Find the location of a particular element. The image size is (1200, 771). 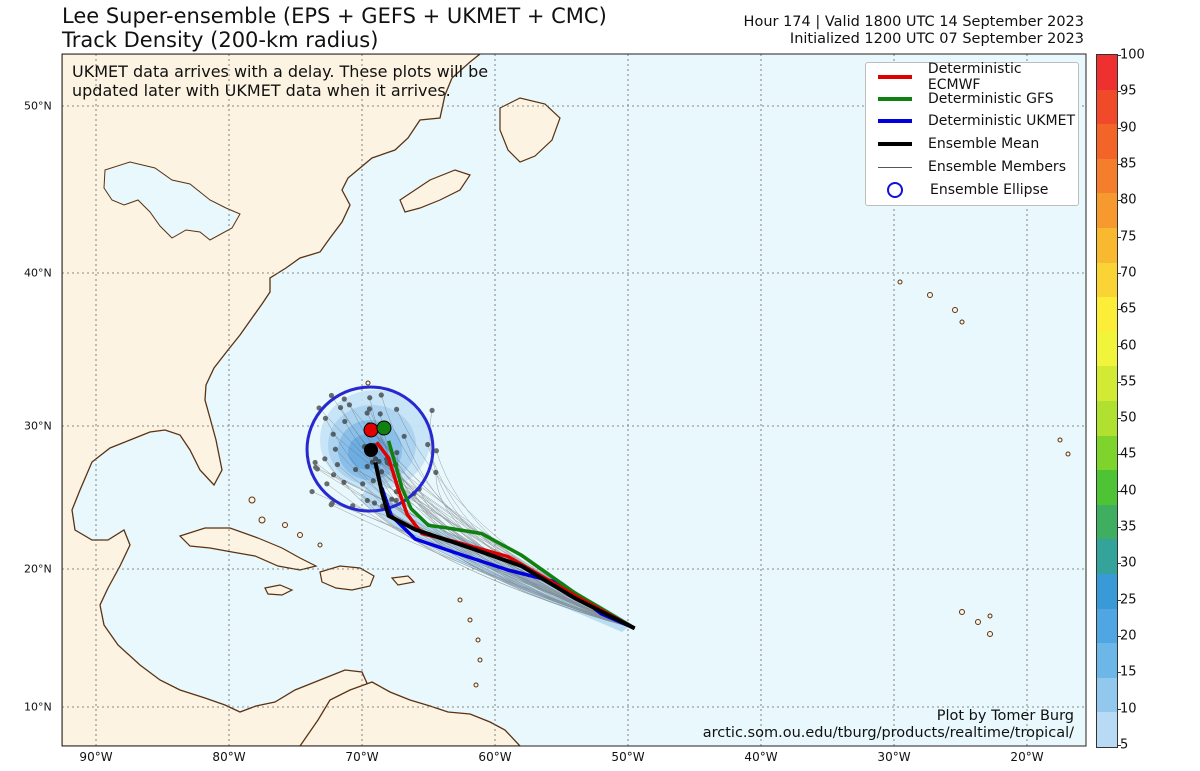

legend-label: Deterministic UKMET is located at coordinates (1002, 121).